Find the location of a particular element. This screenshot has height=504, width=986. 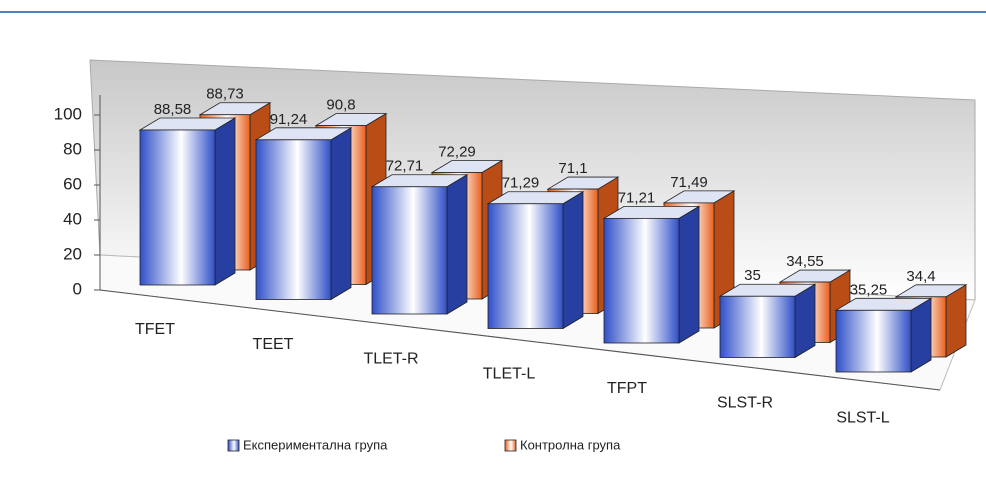

y-tick-label: 0 is located at coordinates (77, 288).